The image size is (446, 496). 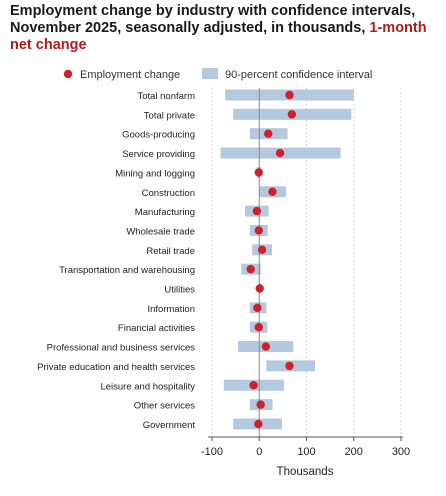 I want to click on x-axis: -100 0 100 200 300 Thousands, so click(x=305, y=457).